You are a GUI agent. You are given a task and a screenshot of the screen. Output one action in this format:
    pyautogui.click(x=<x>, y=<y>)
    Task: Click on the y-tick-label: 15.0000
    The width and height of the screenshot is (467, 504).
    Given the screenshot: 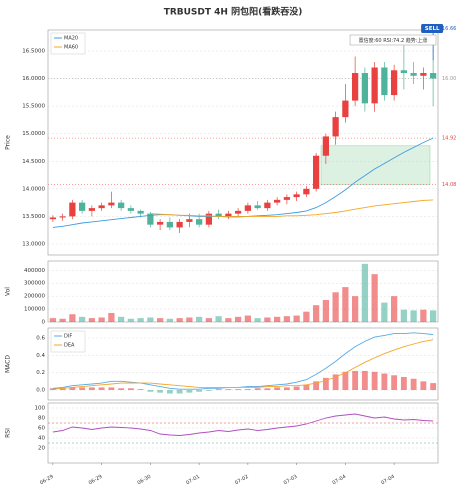 What is the action you would take?
    pyautogui.click(x=33, y=134)
    